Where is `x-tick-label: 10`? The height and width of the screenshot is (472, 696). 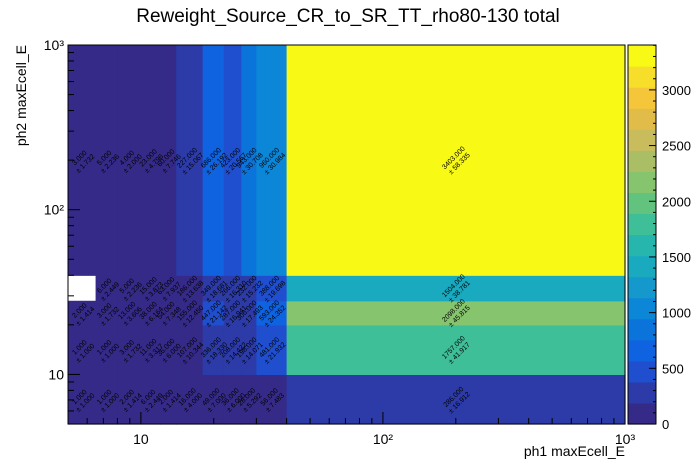 x-tick-label: 10 is located at coordinates (141, 439).